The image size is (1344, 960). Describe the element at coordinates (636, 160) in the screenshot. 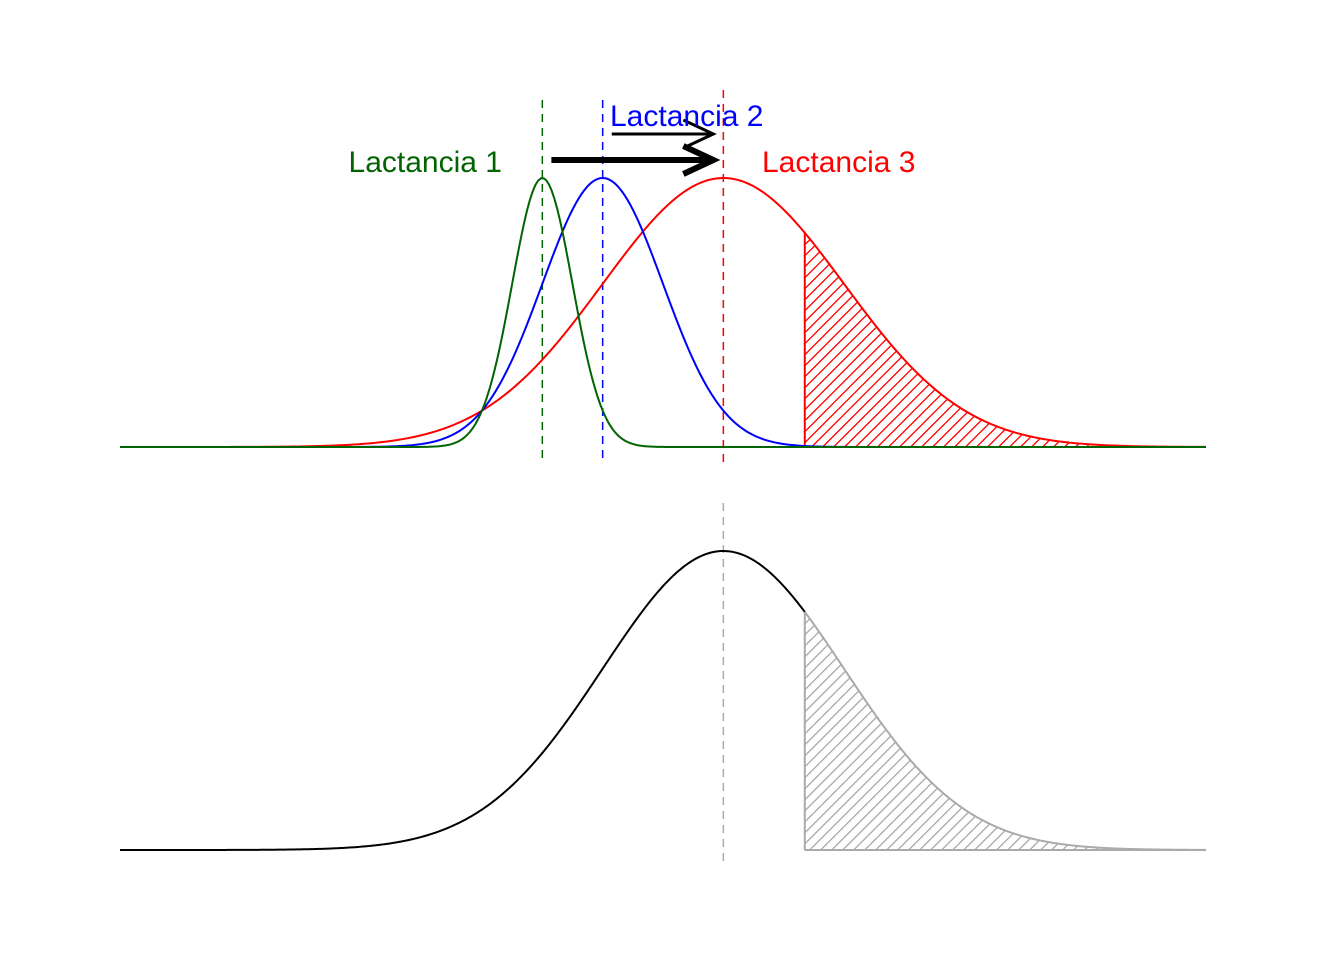

I see `arrow-thick` at that location.